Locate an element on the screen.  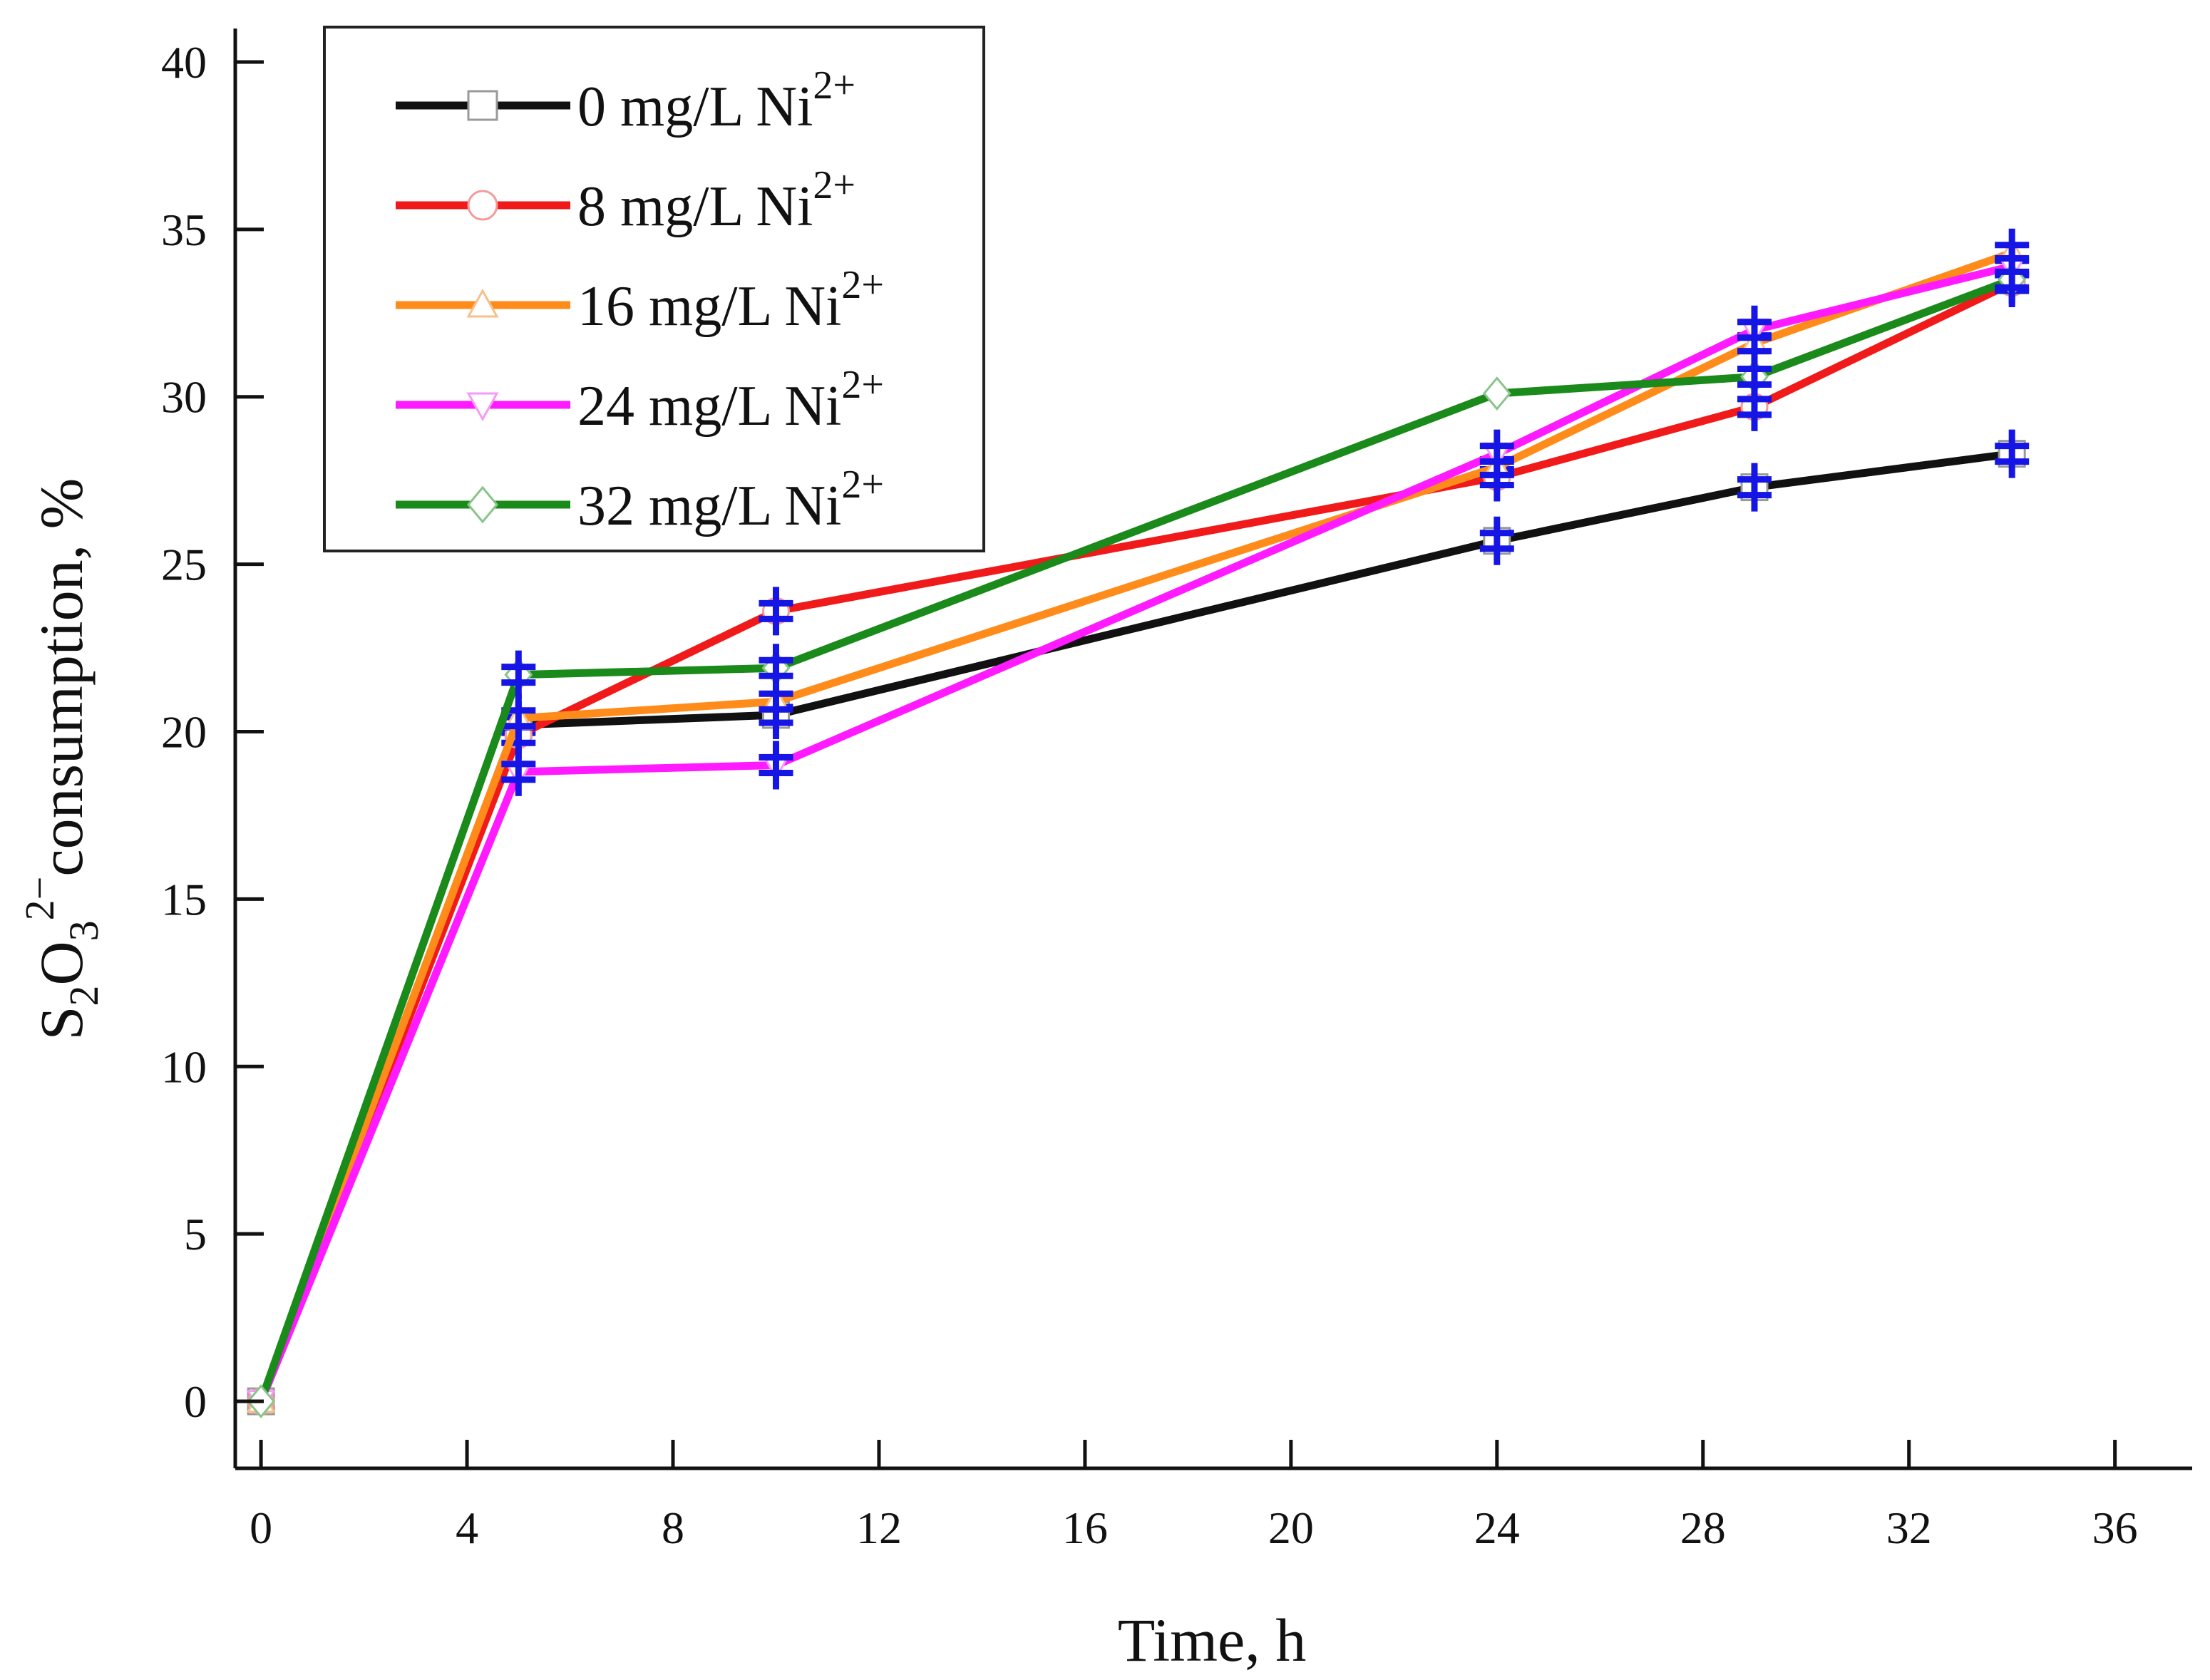
x-tick-label: 32 is located at coordinates (1909, 1528).